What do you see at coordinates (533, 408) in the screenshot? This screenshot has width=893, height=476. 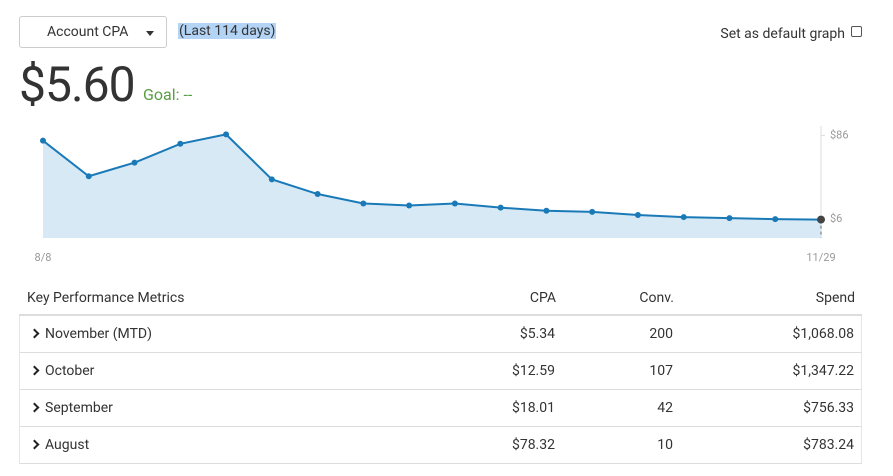 I see `cell-value: $18.01` at bounding box center [533, 408].